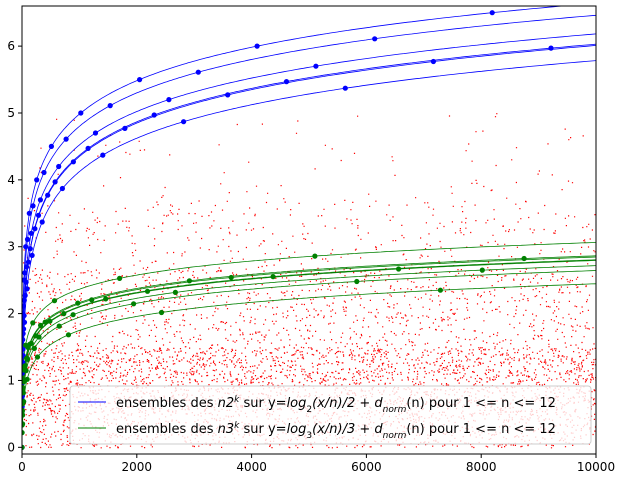 The image size is (621, 478). What do you see at coordinates (137, 467) in the screenshot?
I see `x-tick-label: 2000` at bounding box center [137, 467].